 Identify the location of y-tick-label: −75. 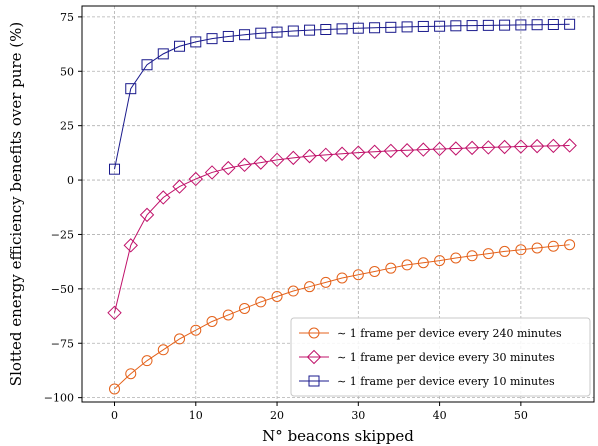
(62, 343).